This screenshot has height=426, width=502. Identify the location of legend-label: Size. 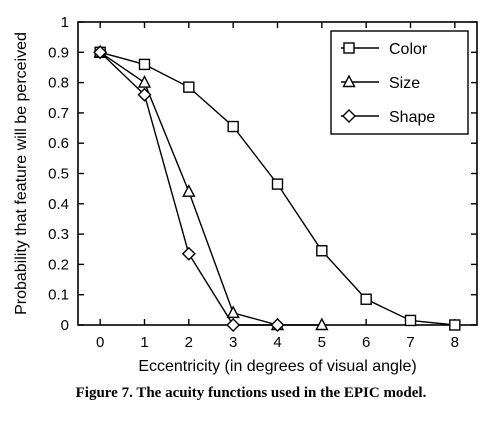
(404, 83).